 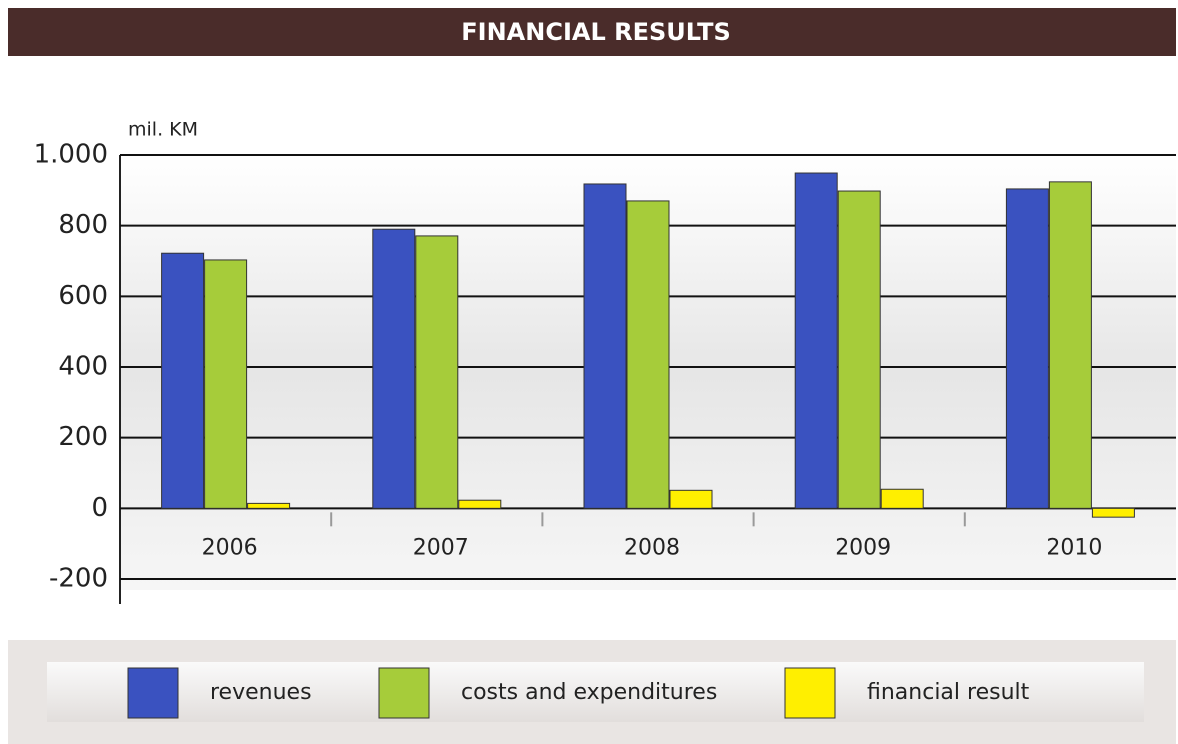 What do you see at coordinates (595, 32) in the screenshot?
I see `chart-title: FINANCIAL RESULTS` at bounding box center [595, 32].